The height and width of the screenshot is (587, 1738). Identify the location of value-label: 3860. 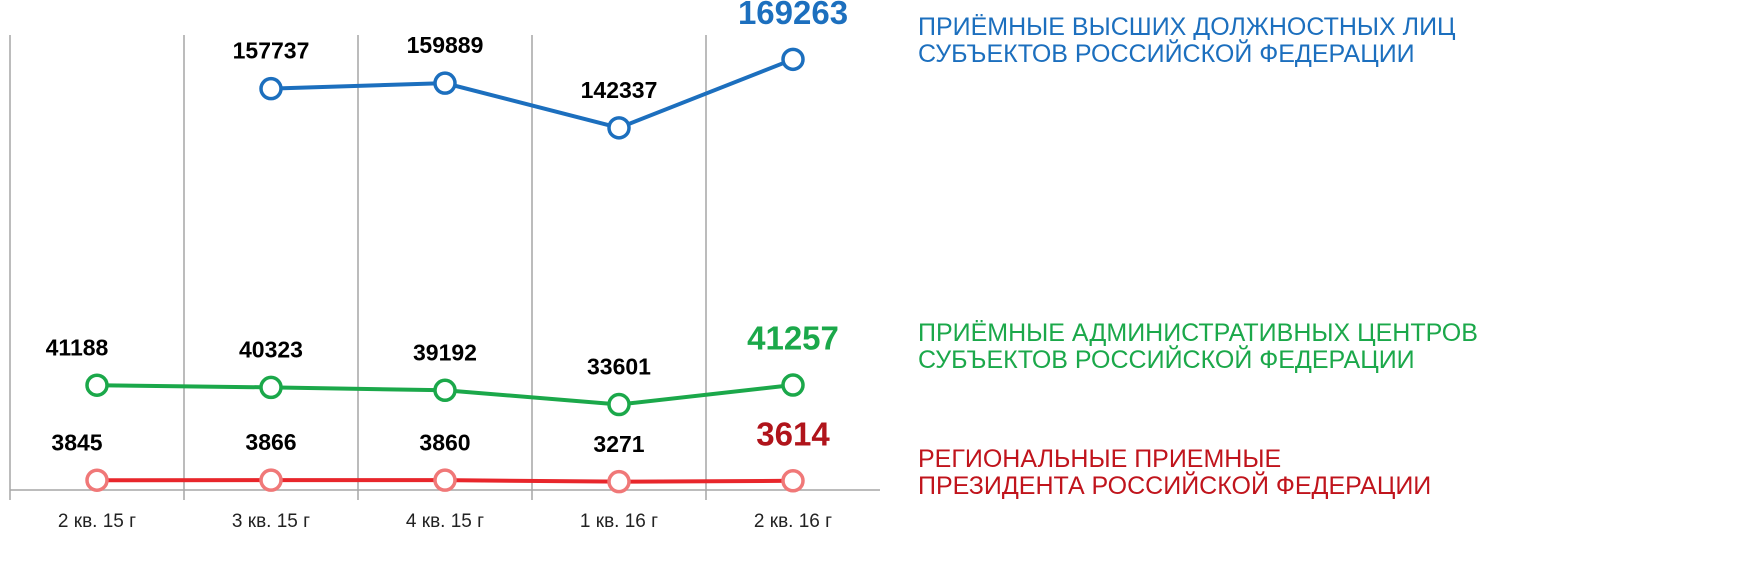
(444, 442).